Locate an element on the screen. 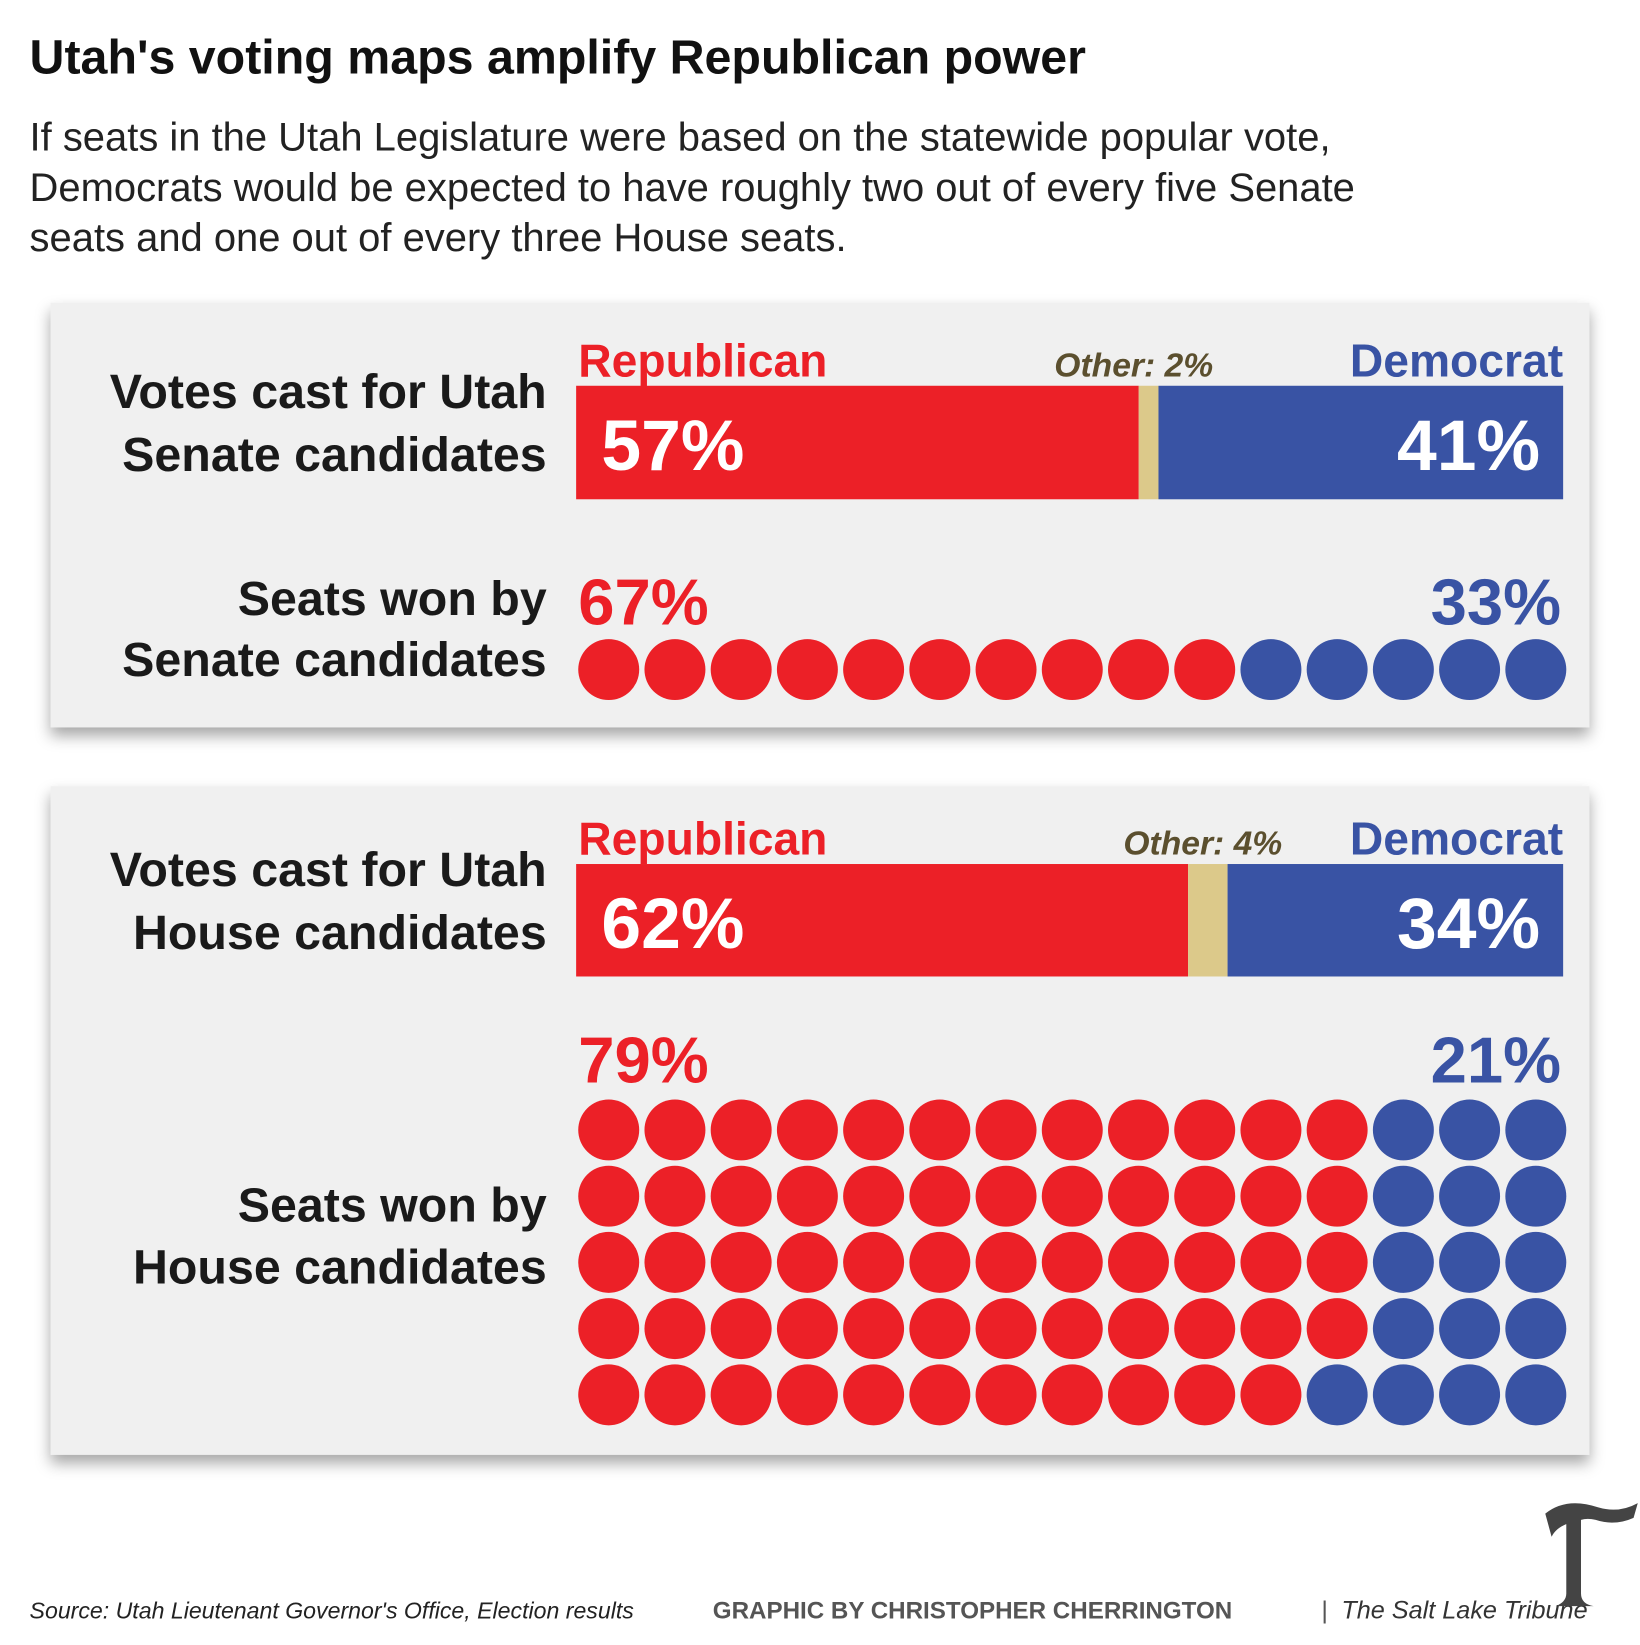 This screenshot has height=1645, width=1640. legend-label: Republican is located at coordinates (702, 839).